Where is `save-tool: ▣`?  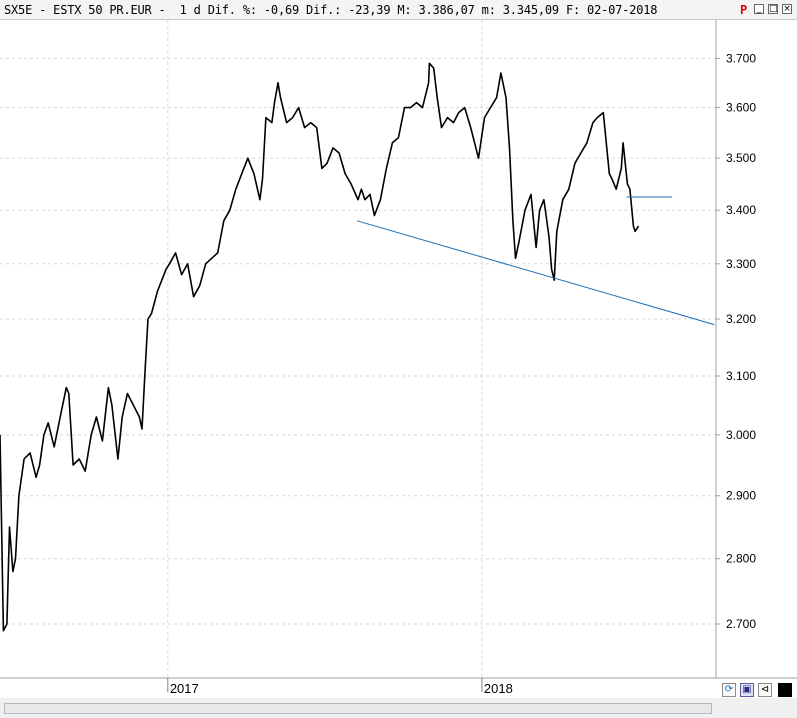 save-tool: ▣ is located at coordinates (747, 690).